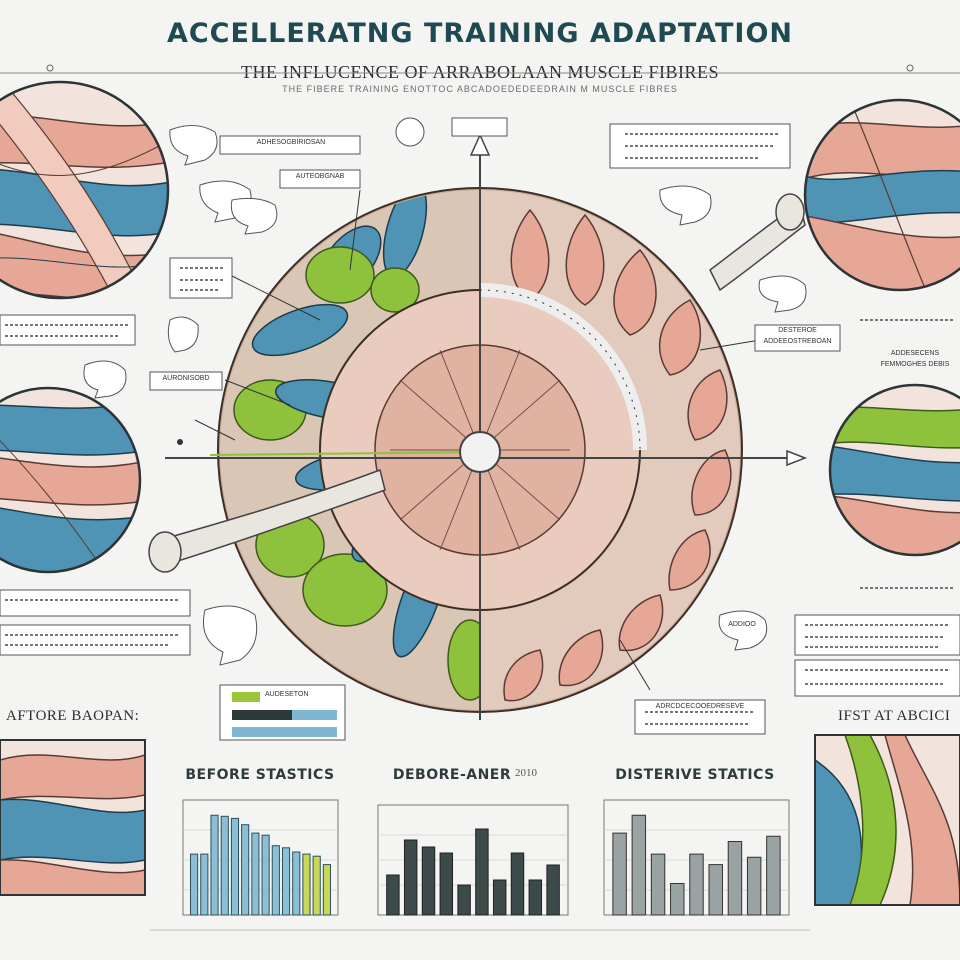  What do you see at coordinates (894, 716) in the screenshot?
I see `section-label-right: IFST AT ABCICI` at bounding box center [894, 716].